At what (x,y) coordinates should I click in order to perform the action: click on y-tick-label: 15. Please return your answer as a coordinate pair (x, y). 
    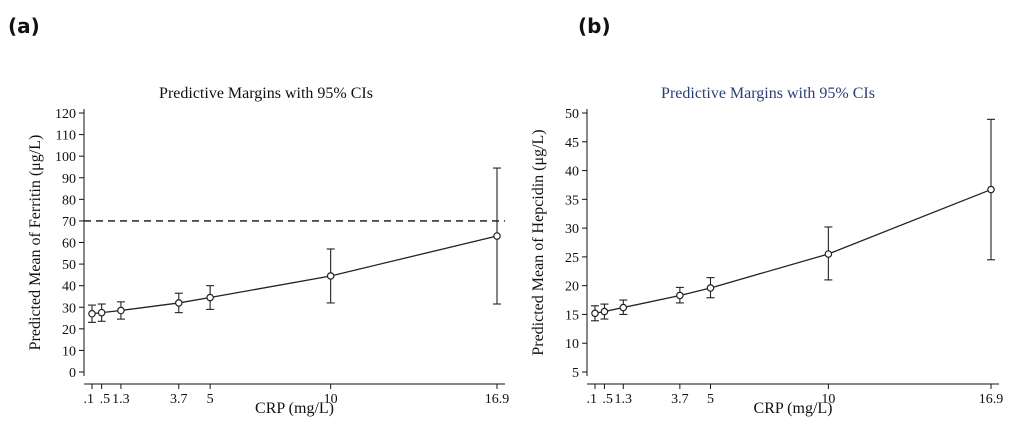
    Looking at the image, I should click on (572, 315).